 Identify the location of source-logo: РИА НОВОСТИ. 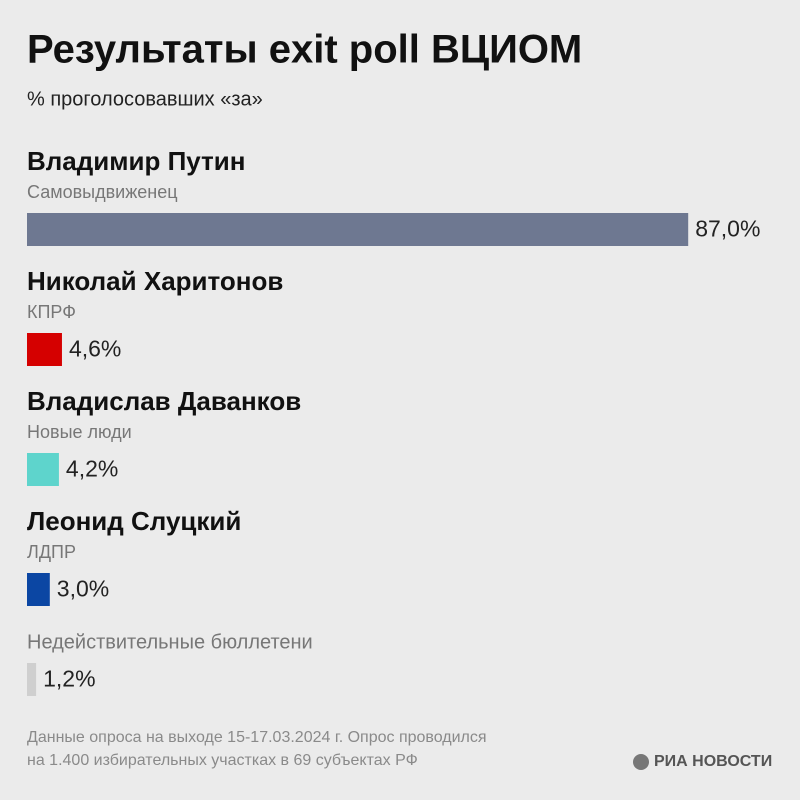
(713, 761).